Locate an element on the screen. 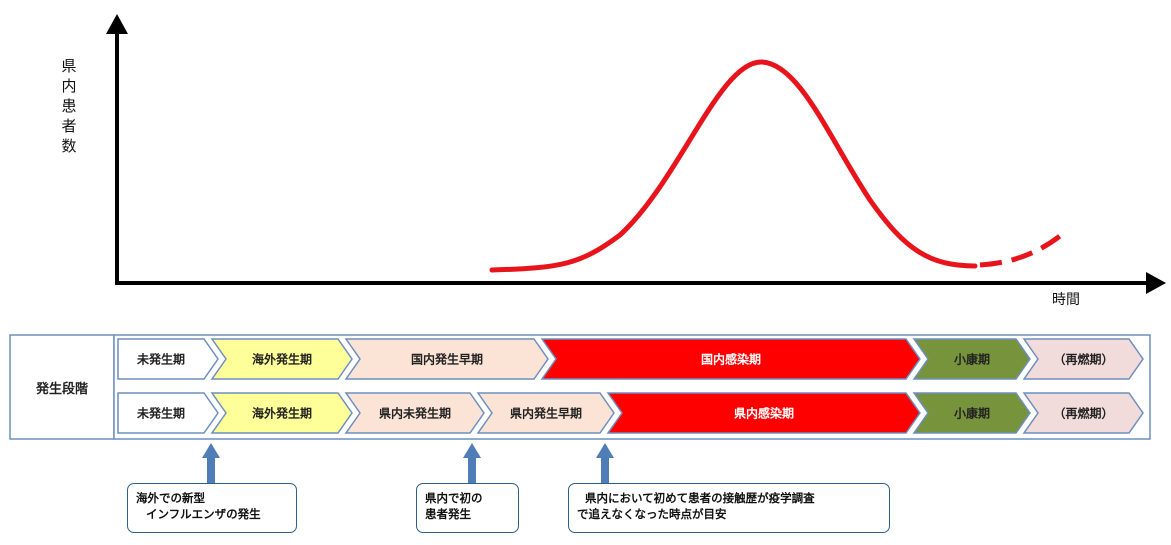  phase-row-prefecture: 未発生期 海外発生期 県内未発生期 県内発生早期 県内感染期 小康期 （再燃期） is located at coordinates (630, 413).